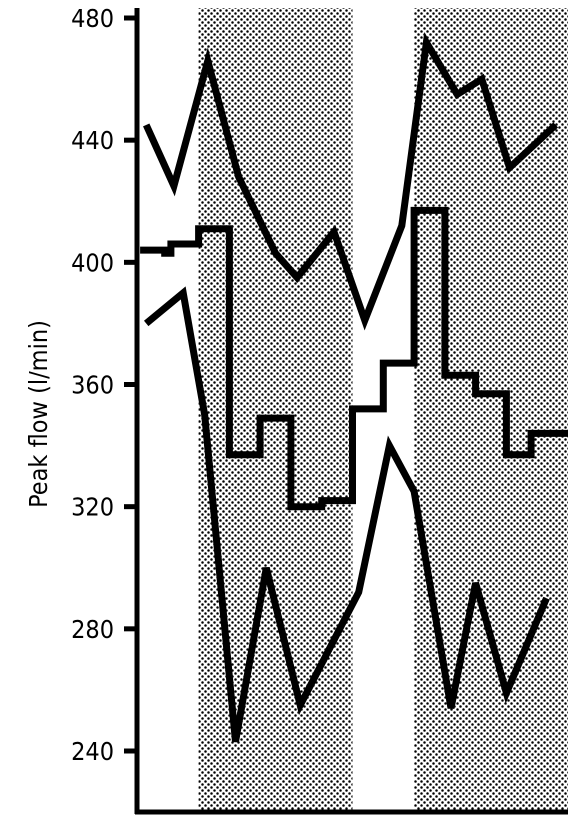 The width and height of the screenshot is (568, 816). Describe the element at coordinates (92, 629) in the screenshot. I see `y-tick-label-280: 280` at that location.